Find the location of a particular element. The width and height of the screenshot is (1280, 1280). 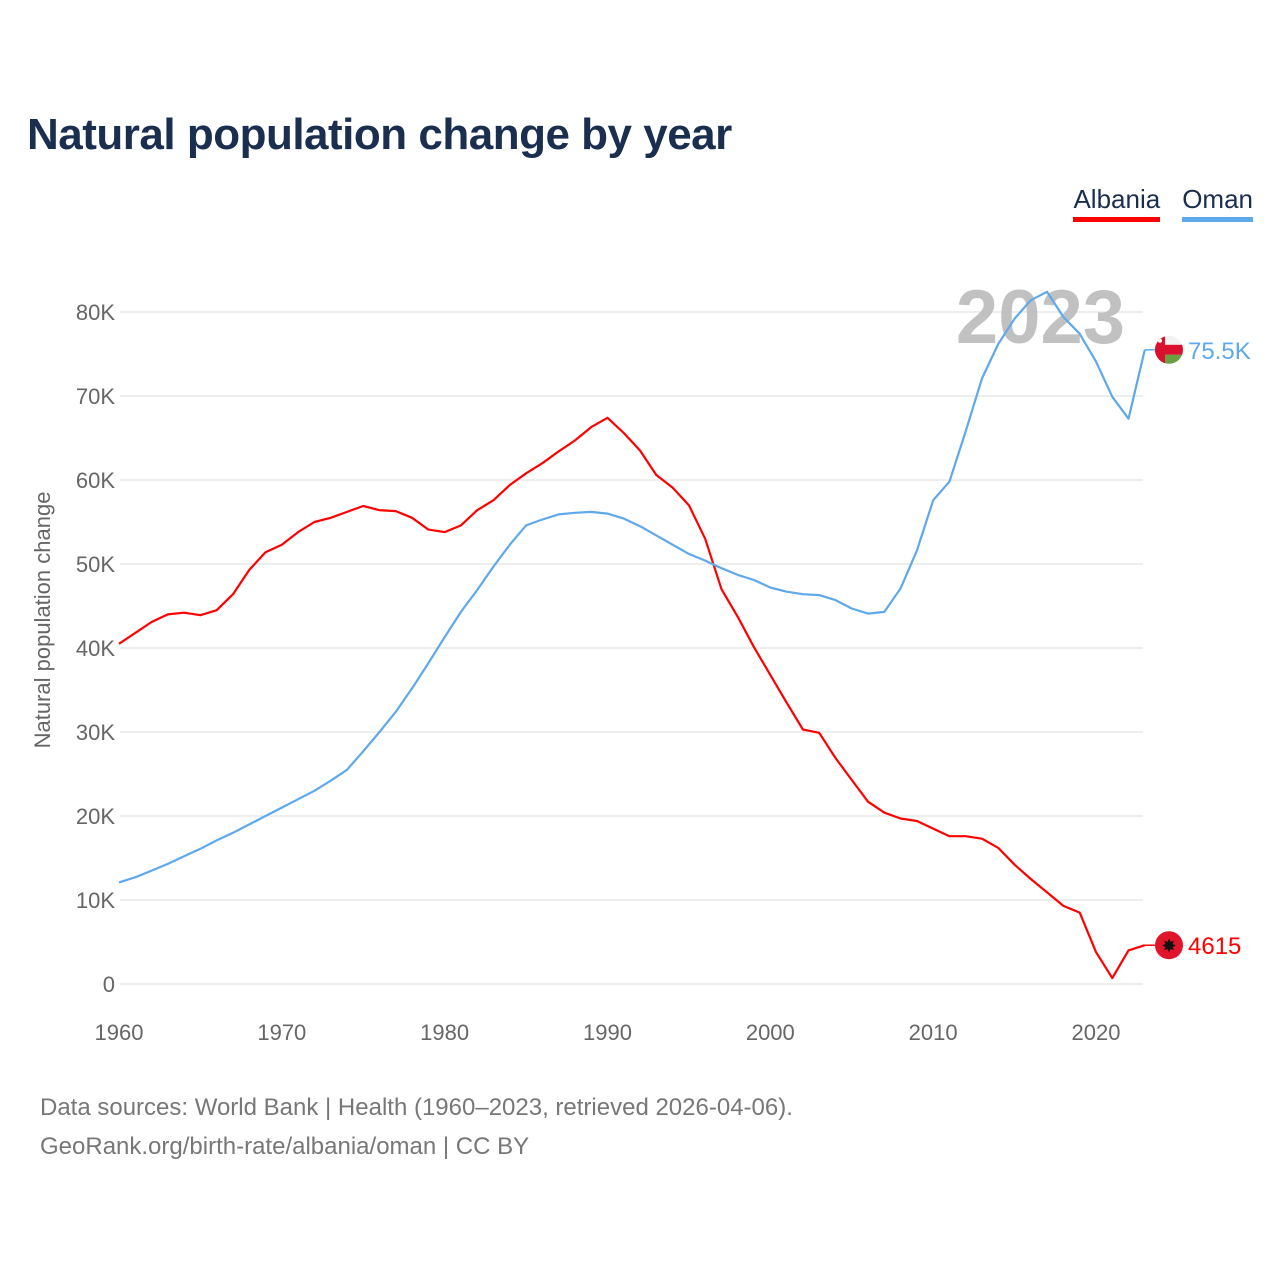

x-tick-label: 2020 is located at coordinates (1096, 1032).